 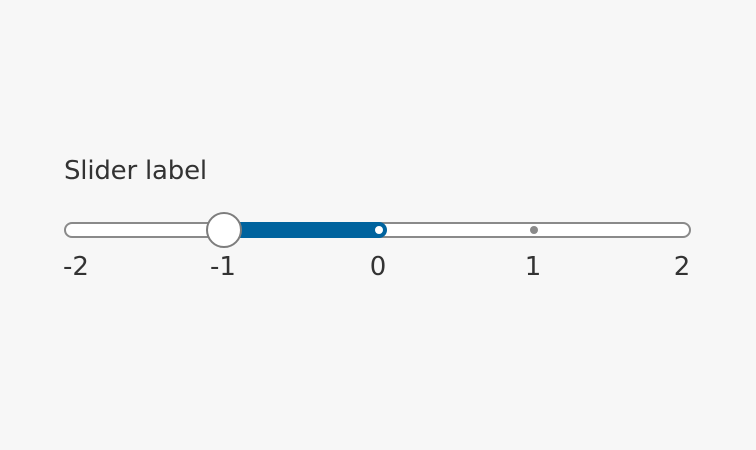 I want to click on slider-thumb, so click(x=224, y=230).